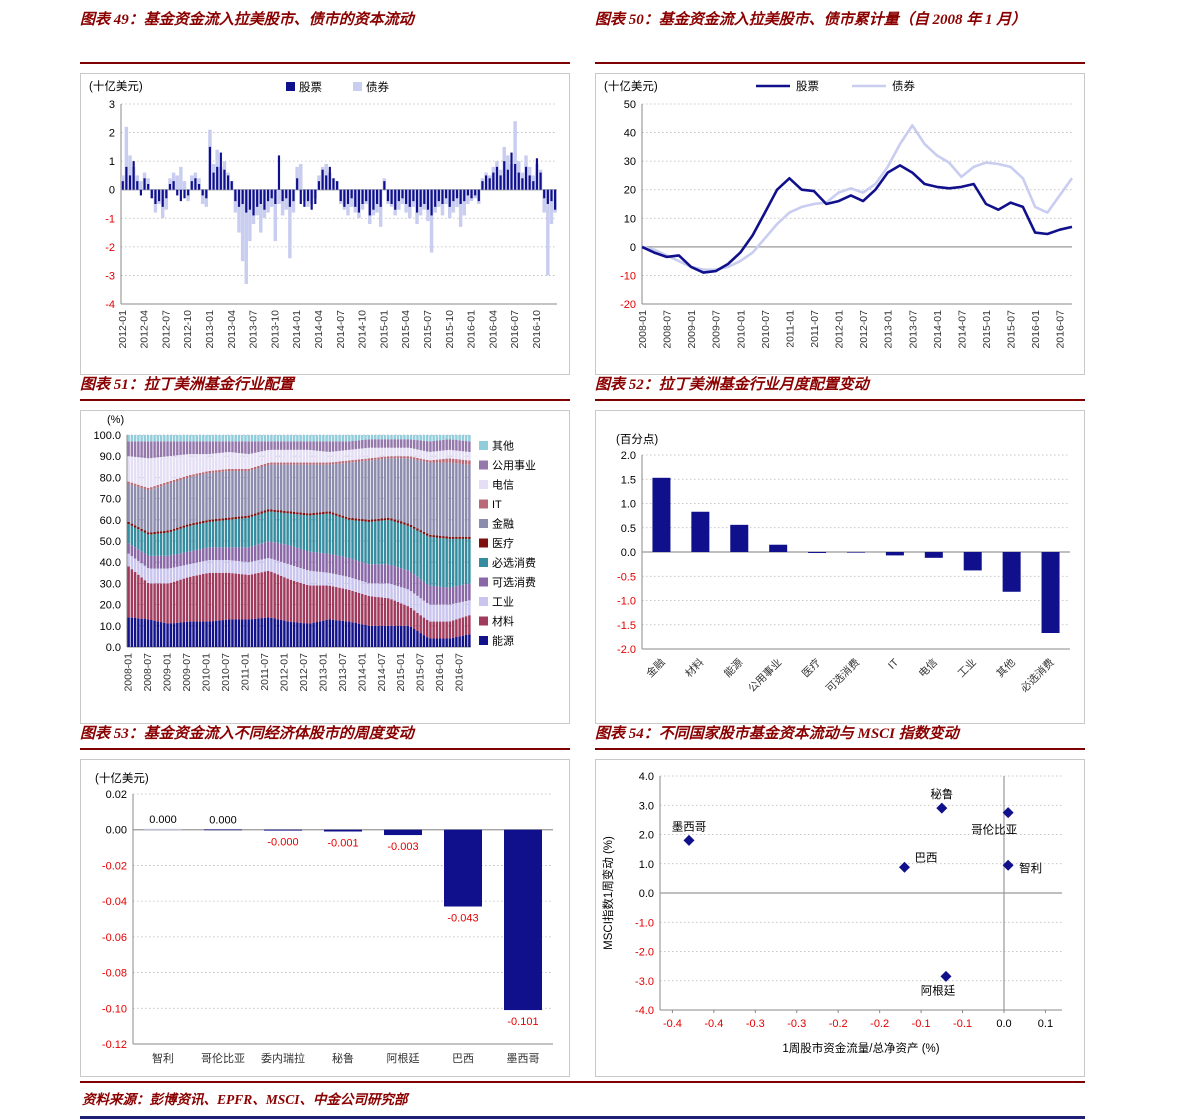  Describe the element at coordinates (110, 584) in the screenshot. I see `svg-text: 30.0` at that location.